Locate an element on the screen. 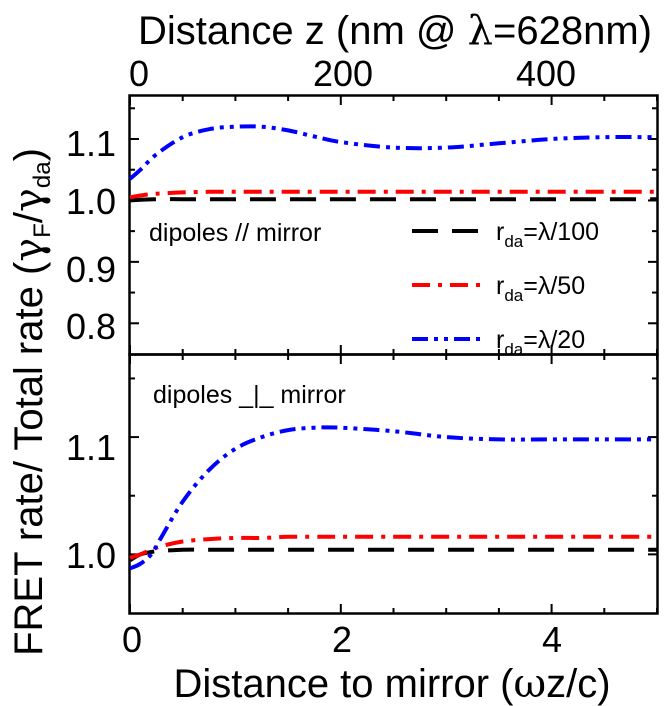 The width and height of the screenshot is (664, 706). top-tick-label-0: 0 is located at coordinates (139, 73).